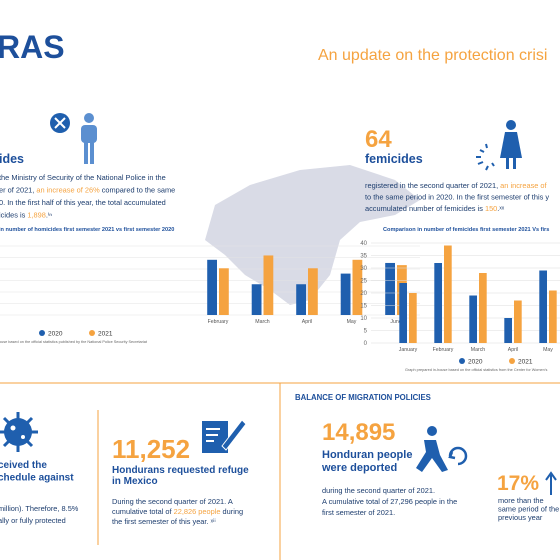 Image resolution: width=560 pixels, height=560 pixels. Describe the element at coordinates (378, 139) in the screenshot. I see `text: 64` at that location.